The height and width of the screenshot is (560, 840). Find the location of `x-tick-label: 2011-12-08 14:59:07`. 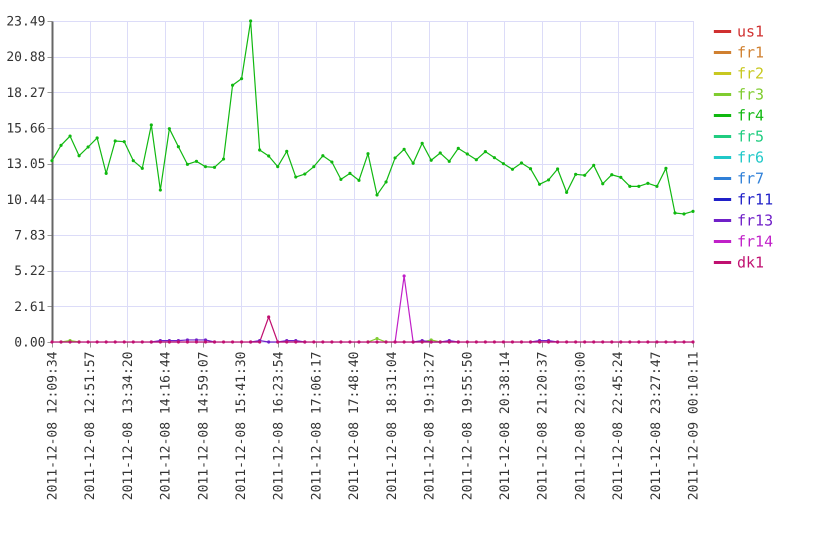

x-tick-label: 2011-12-08 14:59:07 is located at coordinates (204, 426).